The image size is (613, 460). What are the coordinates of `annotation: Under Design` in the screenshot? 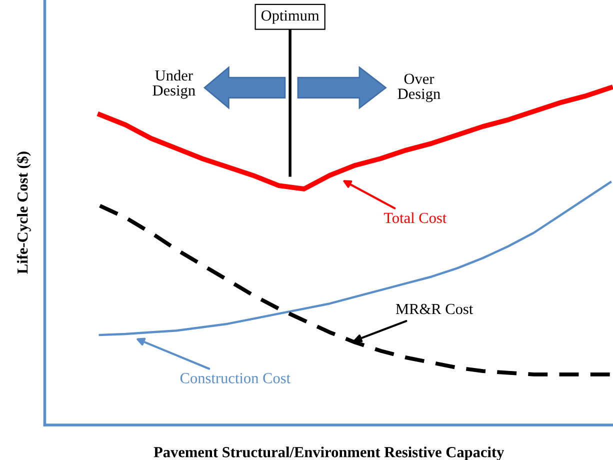 It's located at (174, 84).